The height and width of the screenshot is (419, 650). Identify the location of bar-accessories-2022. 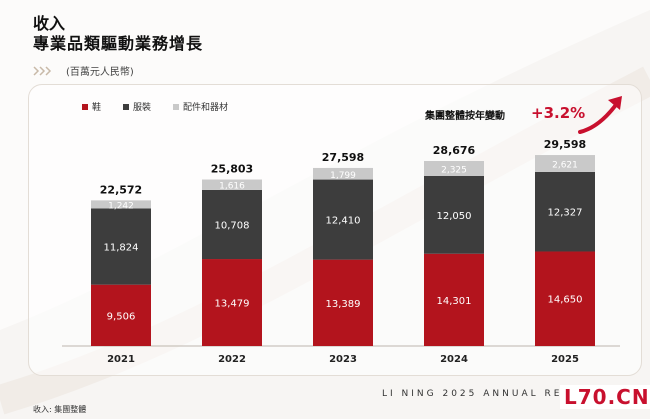
(232, 184).